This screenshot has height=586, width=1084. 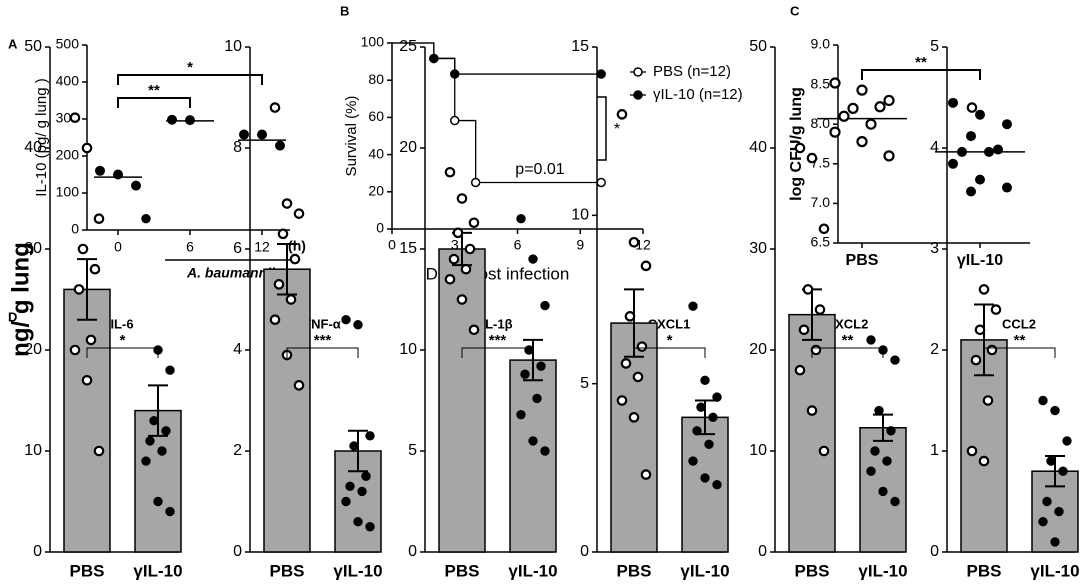 What do you see at coordinates (821, 44) in the screenshot?
I see `y-tick-label: 9.0` at bounding box center [821, 44].